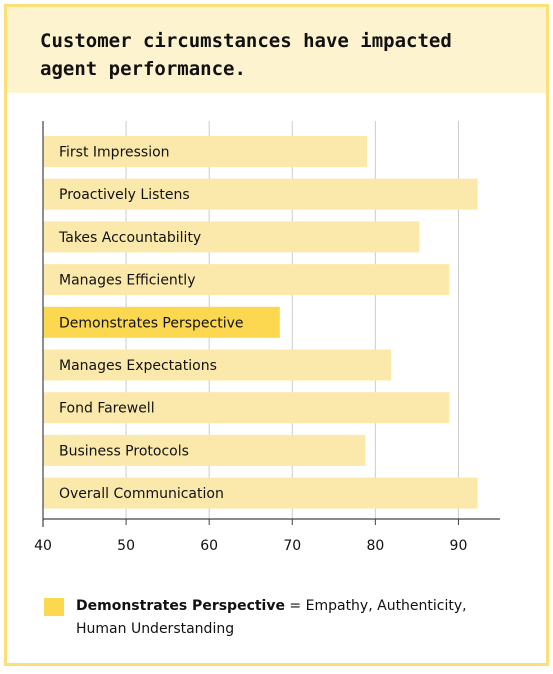  I want to click on bar-label: Overall Communication, so click(141, 494).